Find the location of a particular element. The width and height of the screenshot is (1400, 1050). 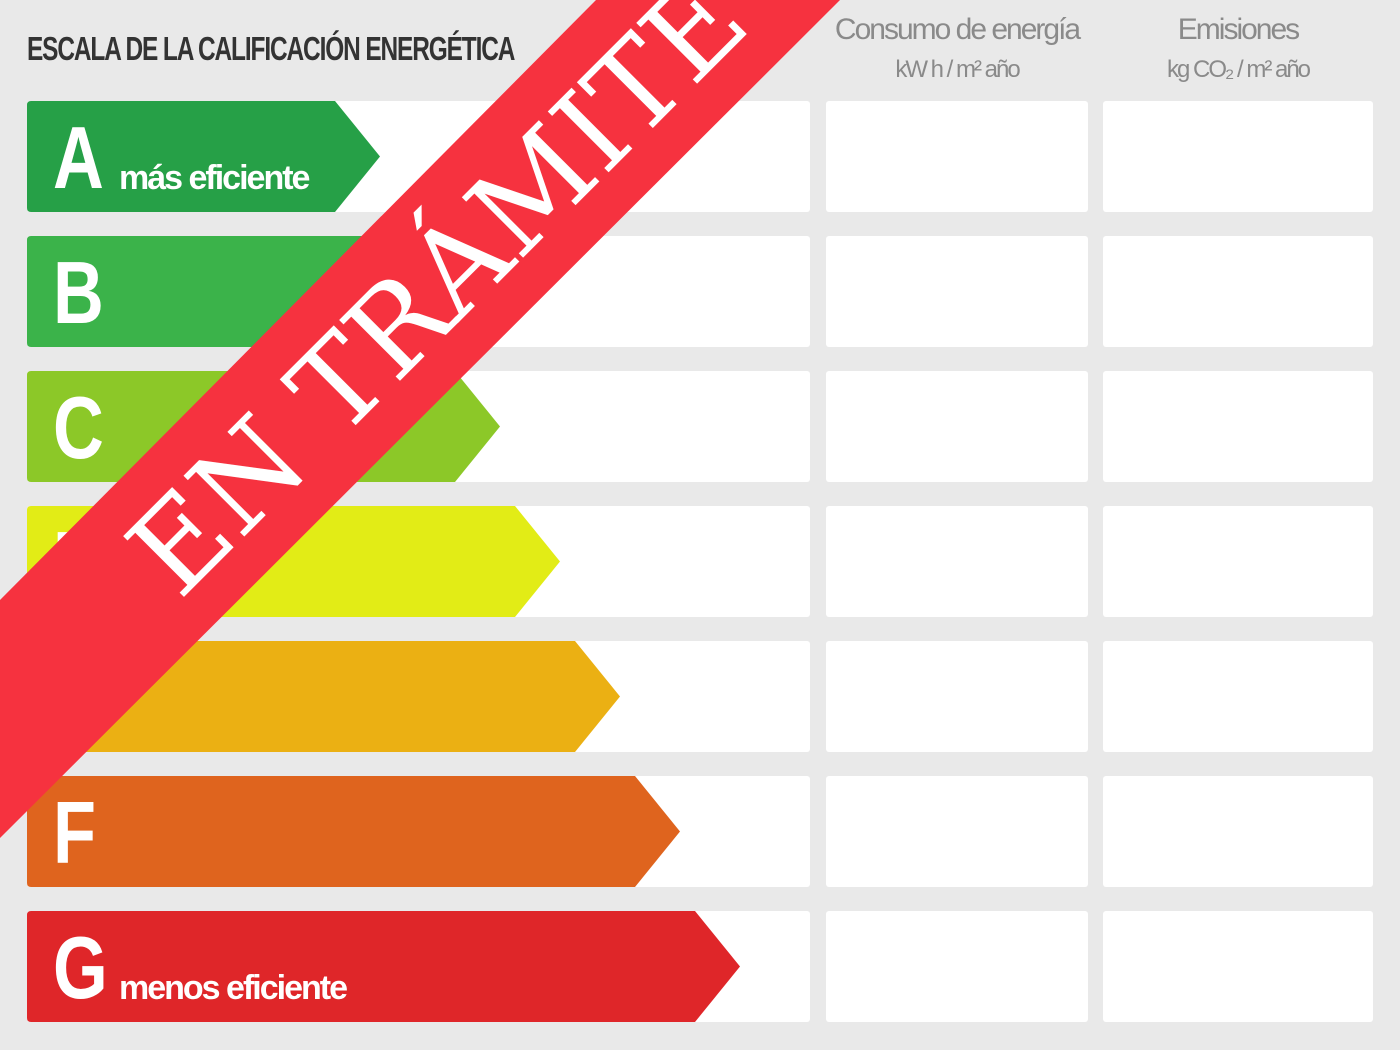

rating-letter: F is located at coordinates (75, 832).